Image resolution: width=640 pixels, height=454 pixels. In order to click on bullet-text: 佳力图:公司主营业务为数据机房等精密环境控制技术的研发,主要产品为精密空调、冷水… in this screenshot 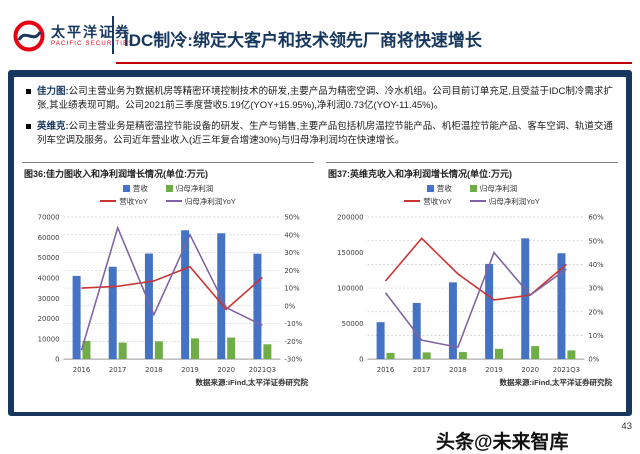, I will do `click(325, 99)`.